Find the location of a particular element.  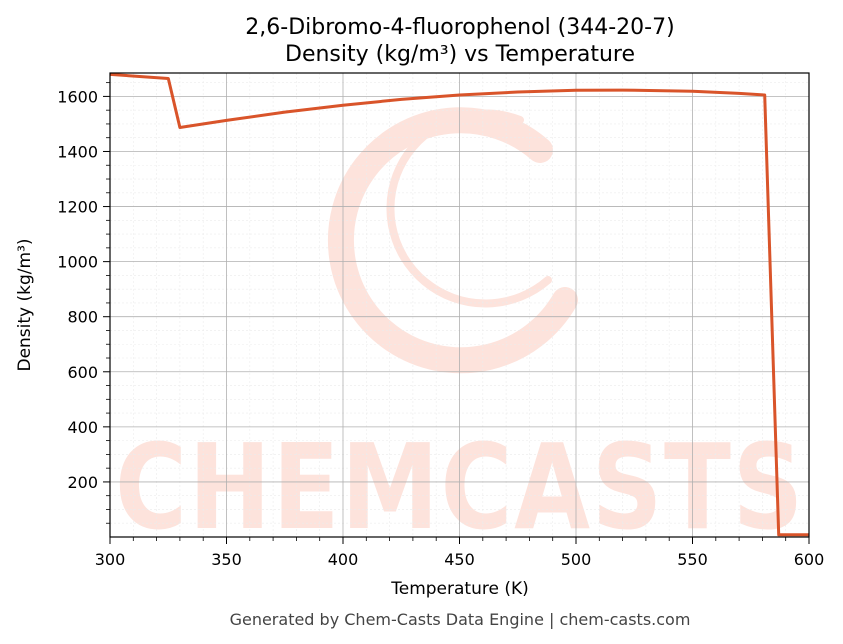

y-tick-label: 400 is located at coordinates (82, 427).